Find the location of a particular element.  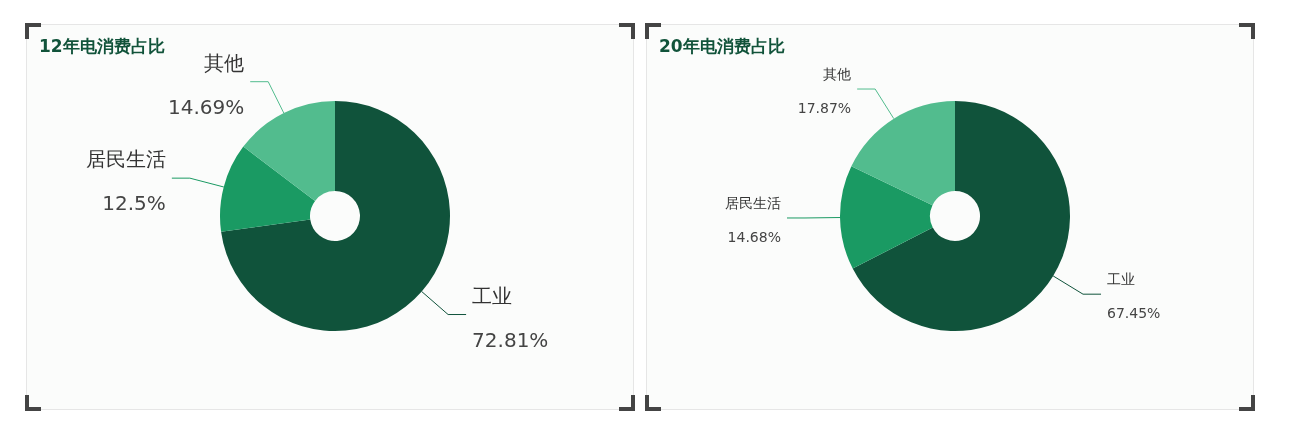

data-label: 14.69% is located at coordinates (206, 106).